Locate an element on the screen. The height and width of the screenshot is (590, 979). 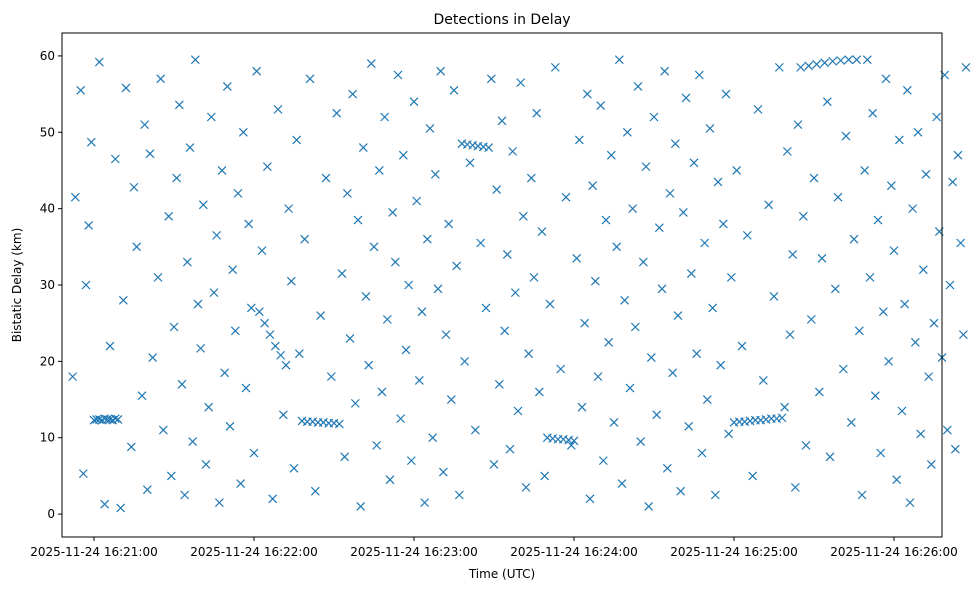
y-tick-label: 20 is located at coordinates (47, 361).